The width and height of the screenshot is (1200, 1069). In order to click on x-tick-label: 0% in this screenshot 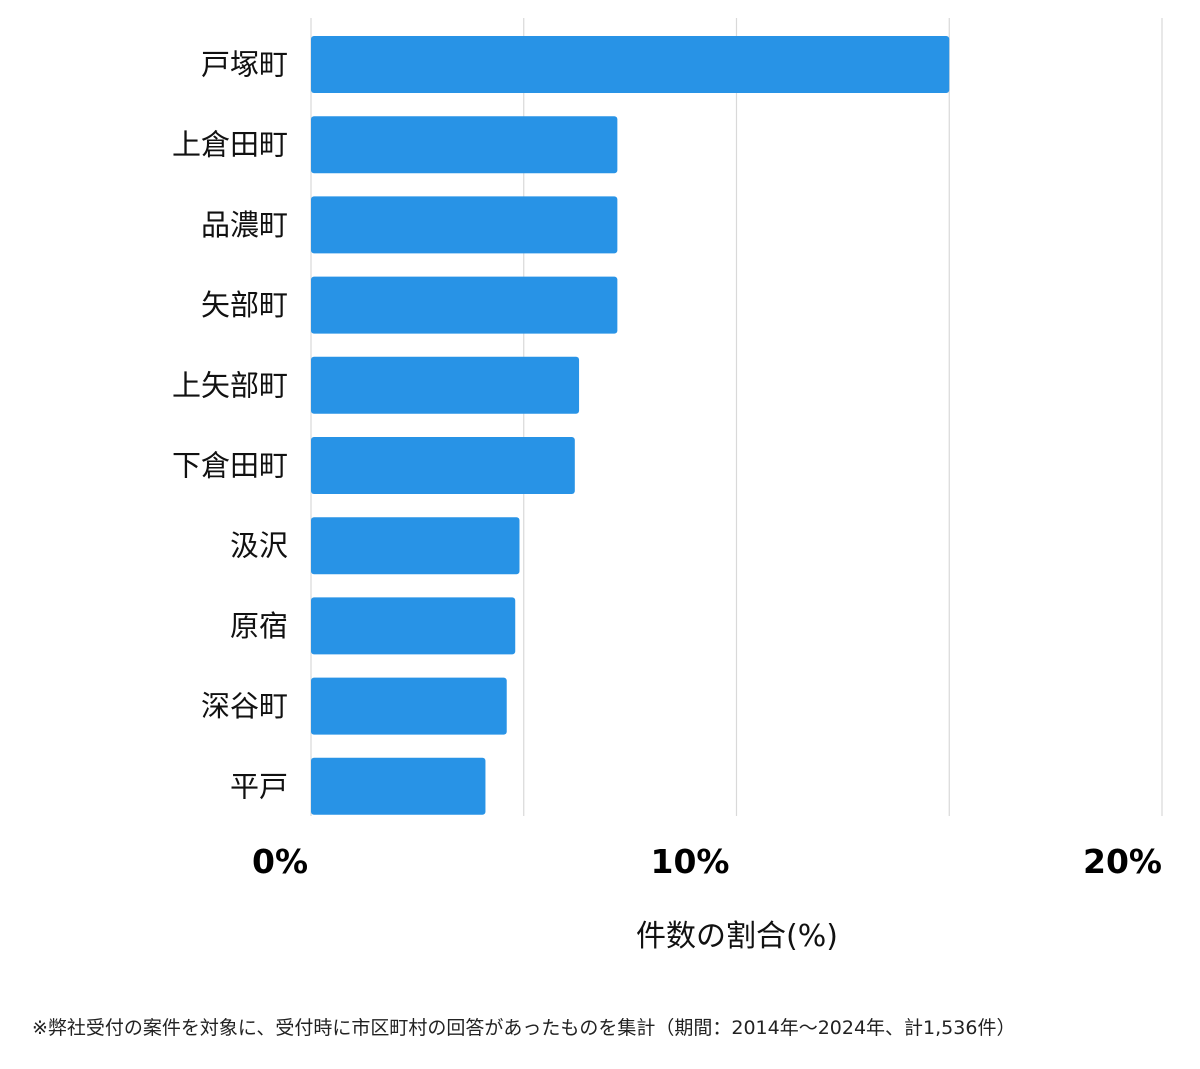, I will do `click(280, 861)`.